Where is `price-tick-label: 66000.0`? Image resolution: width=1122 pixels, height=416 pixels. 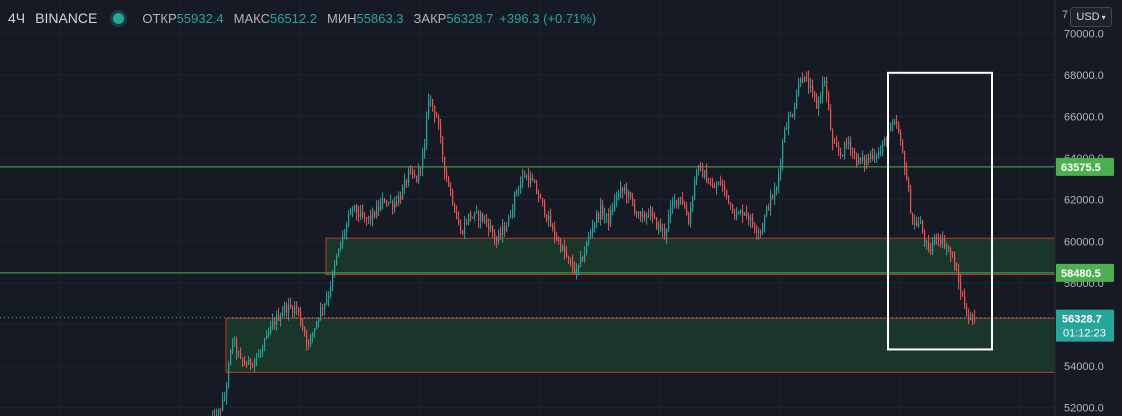
price-tick-label: 66000.0 is located at coordinates (1084, 117).